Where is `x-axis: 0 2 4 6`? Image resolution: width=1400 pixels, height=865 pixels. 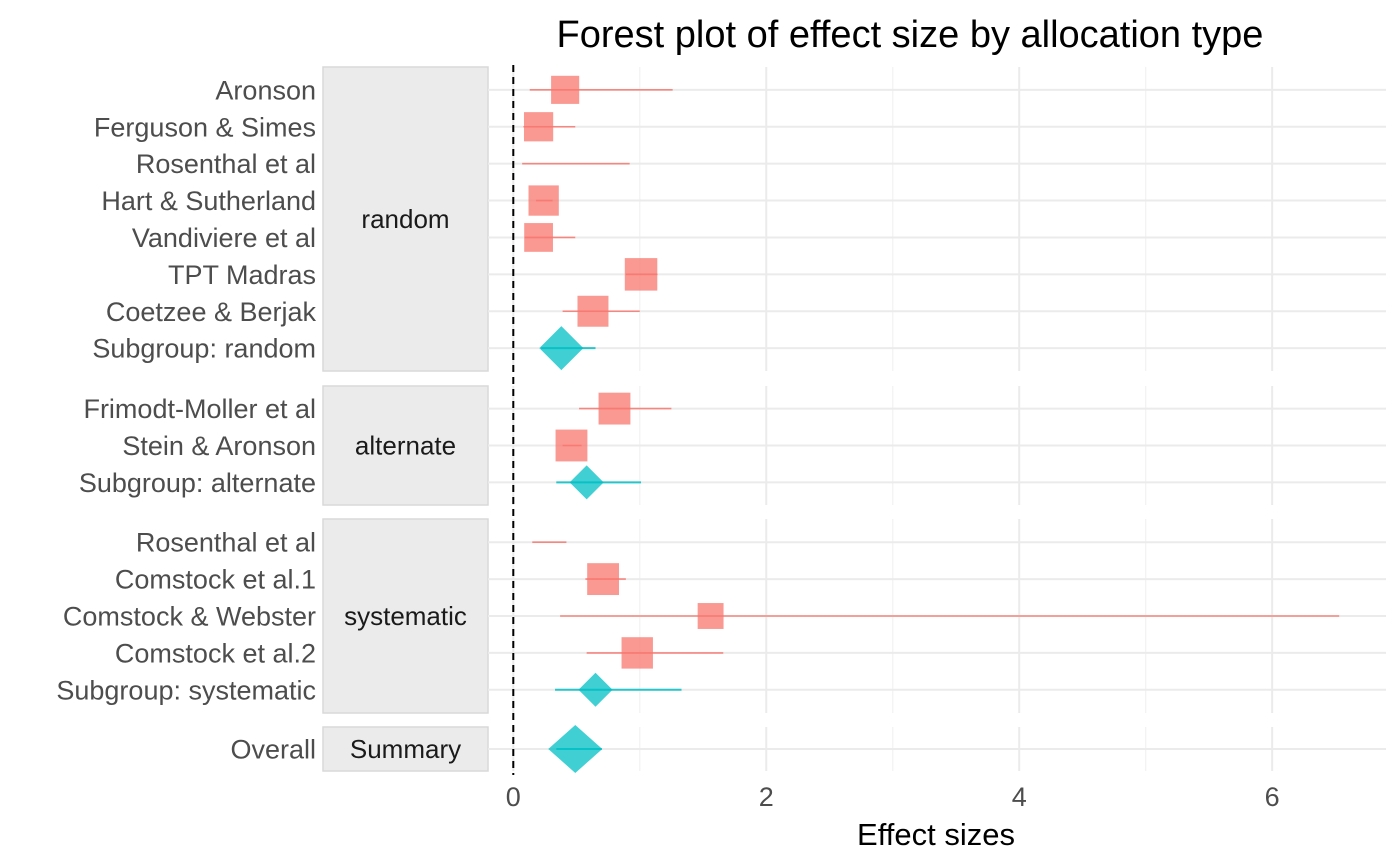 x-axis: 0 2 4 6 is located at coordinates (893, 797).